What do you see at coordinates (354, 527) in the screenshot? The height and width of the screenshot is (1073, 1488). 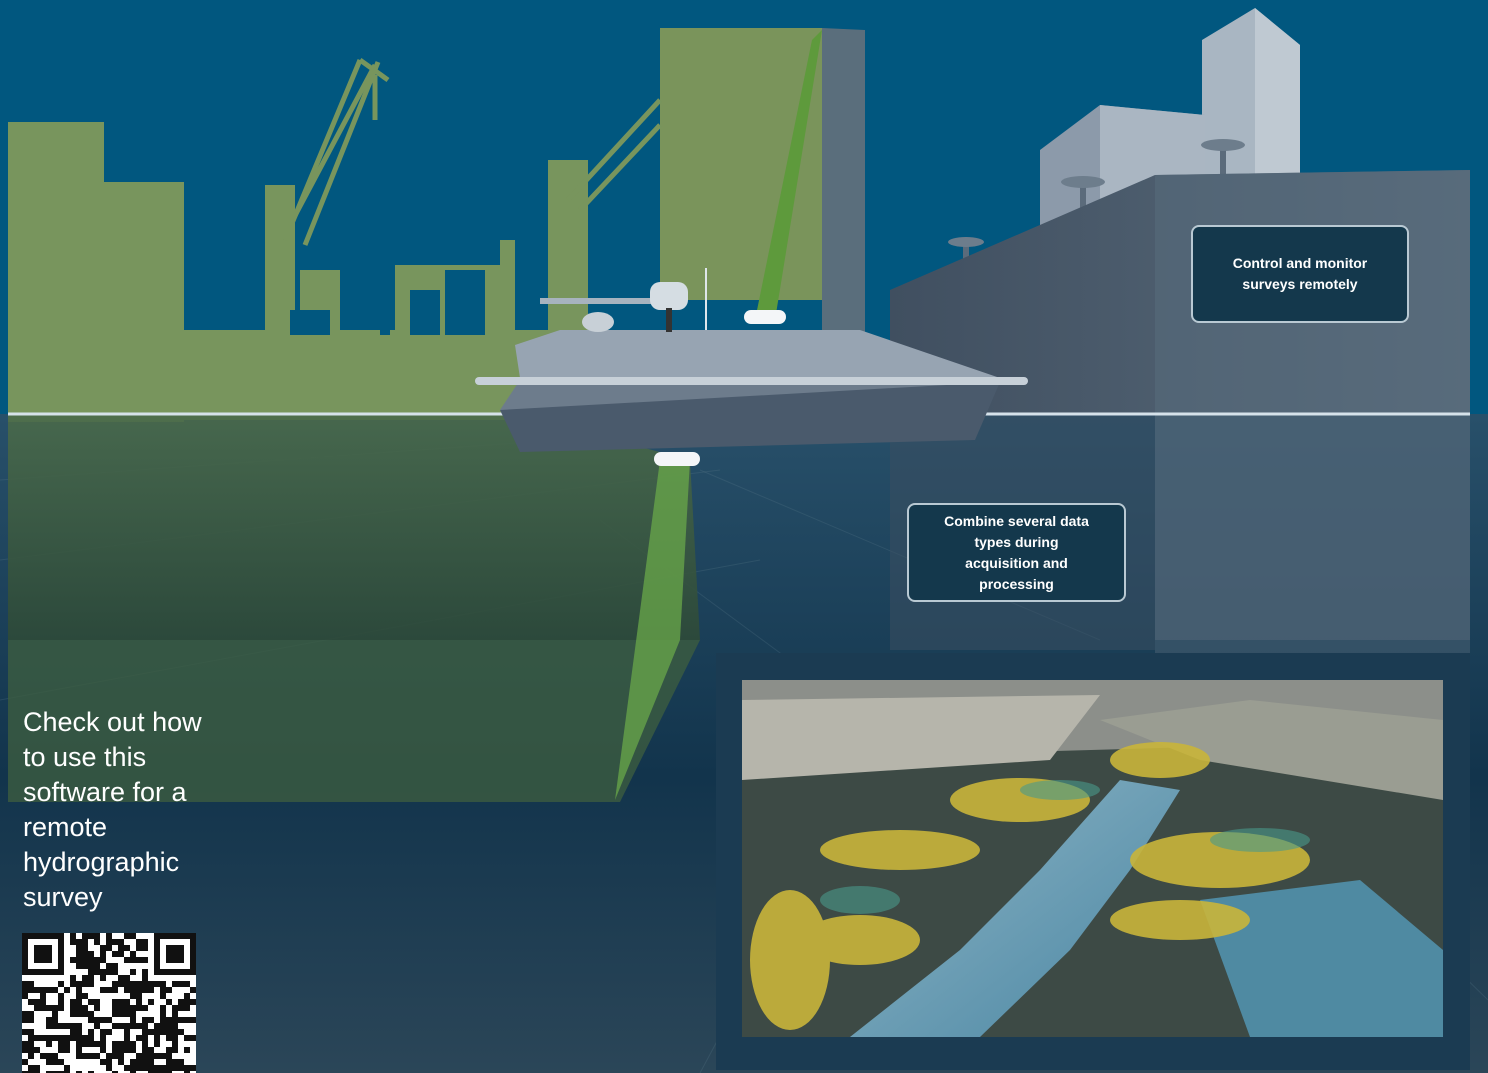 I see `underwater-green` at bounding box center [354, 527].